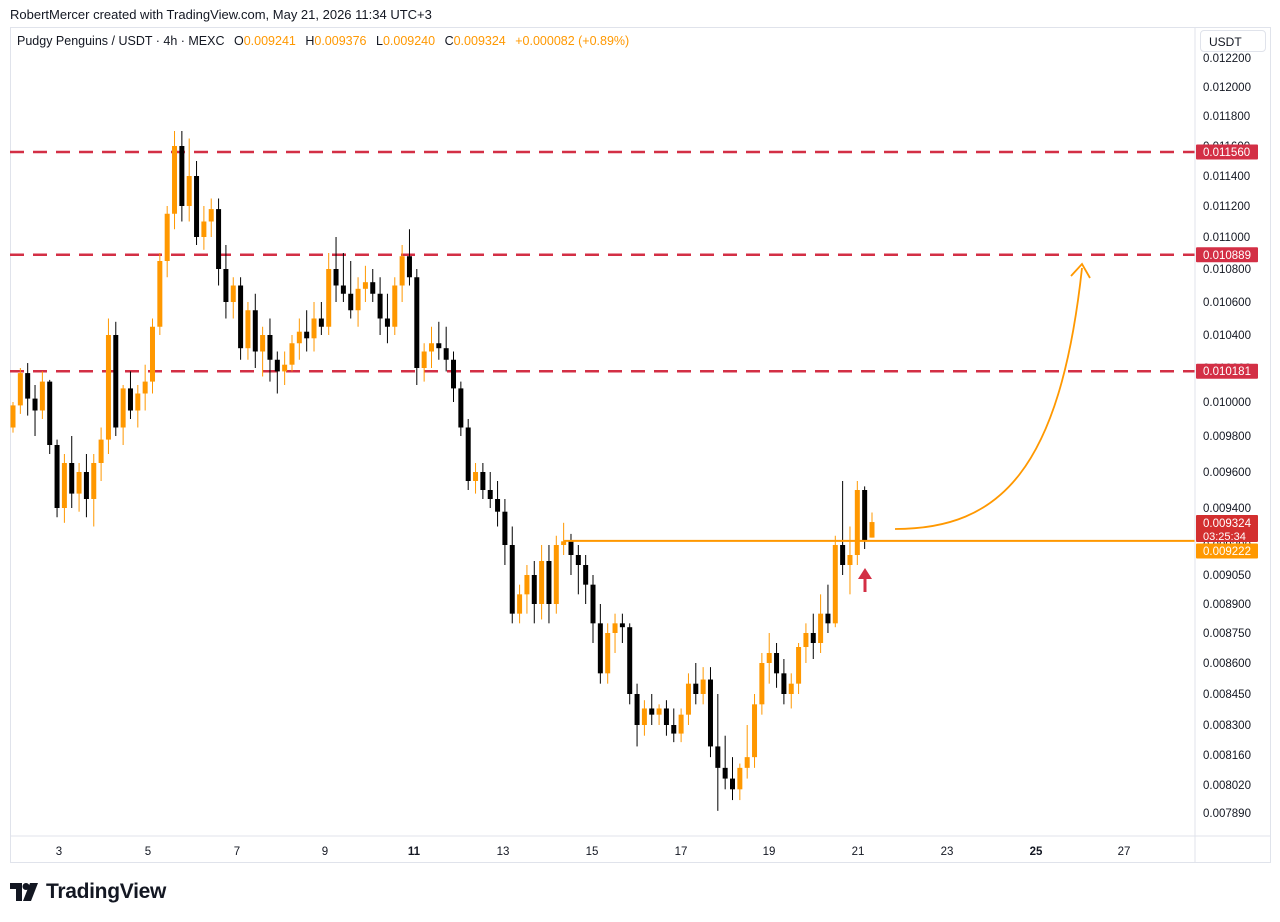 This screenshot has width=1280, height=922. I want to click on time-tick-label: 27, so click(1124, 852).